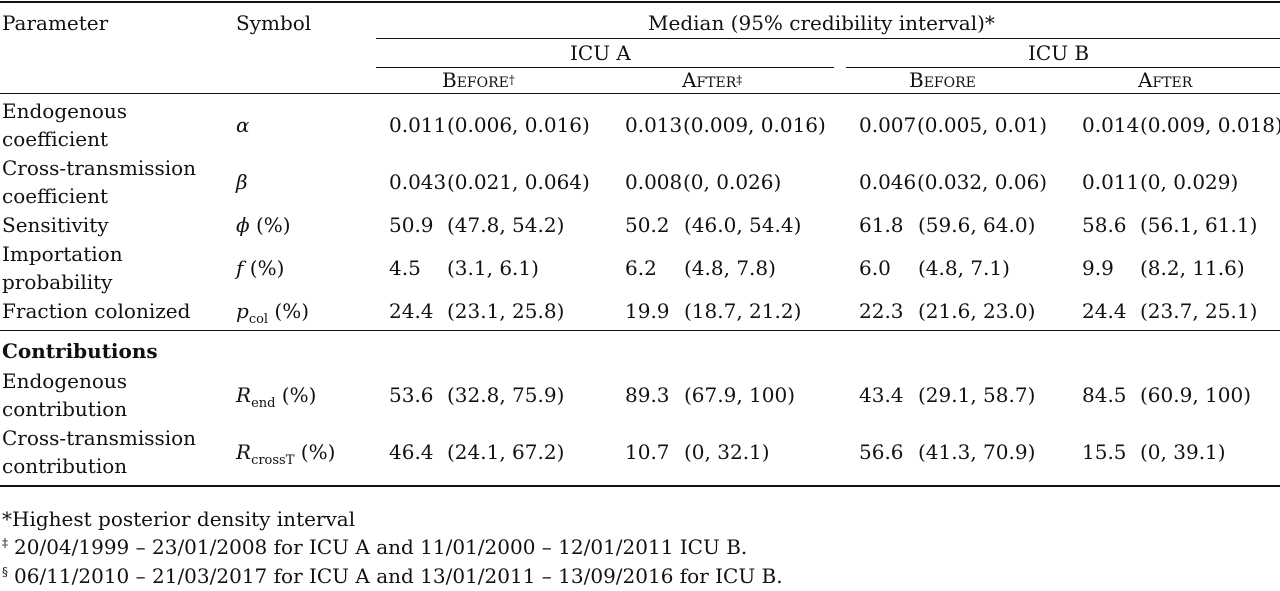 This screenshot has height=591, width=1280. Describe the element at coordinates (405, 268) in the screenshot. I see `median-value: 4.5` at that location.